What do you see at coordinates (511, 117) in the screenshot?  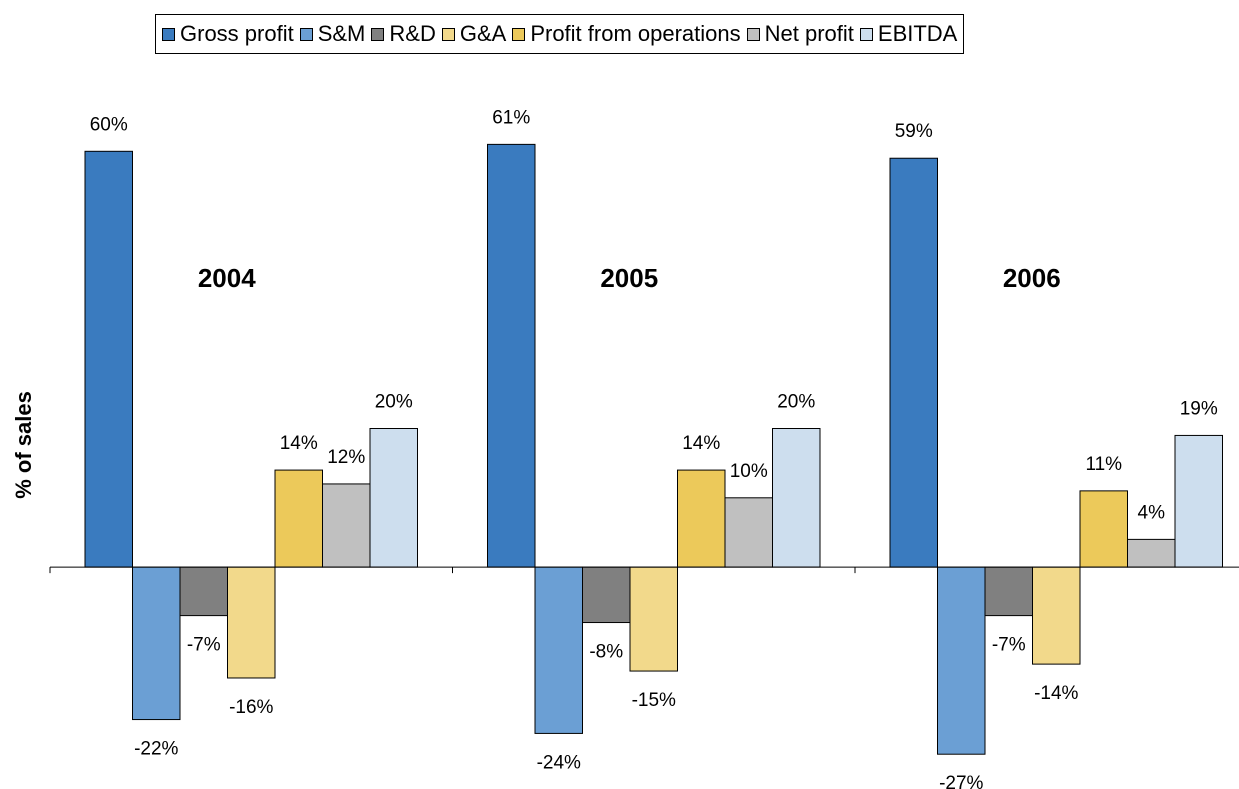 I see `data-label: 61%` at bounding box center [511, 117].